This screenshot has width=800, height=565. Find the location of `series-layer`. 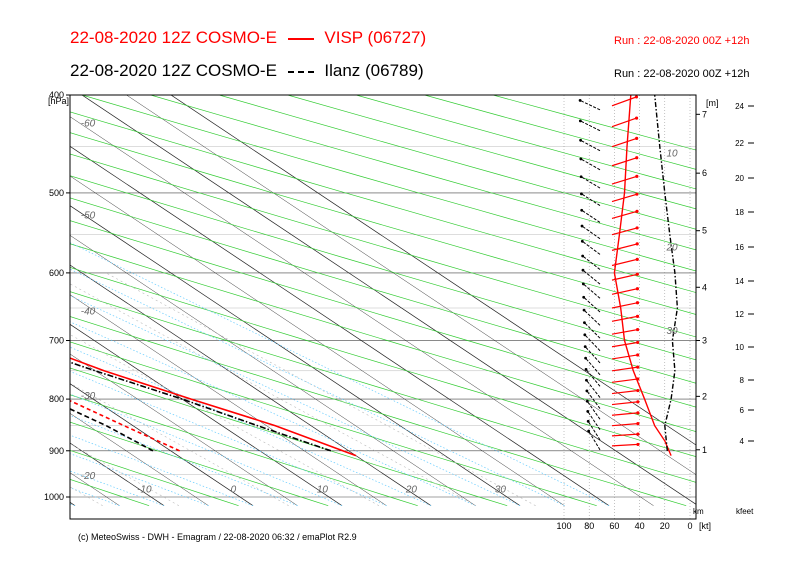

series-layer is located at coordinates (213, 407).